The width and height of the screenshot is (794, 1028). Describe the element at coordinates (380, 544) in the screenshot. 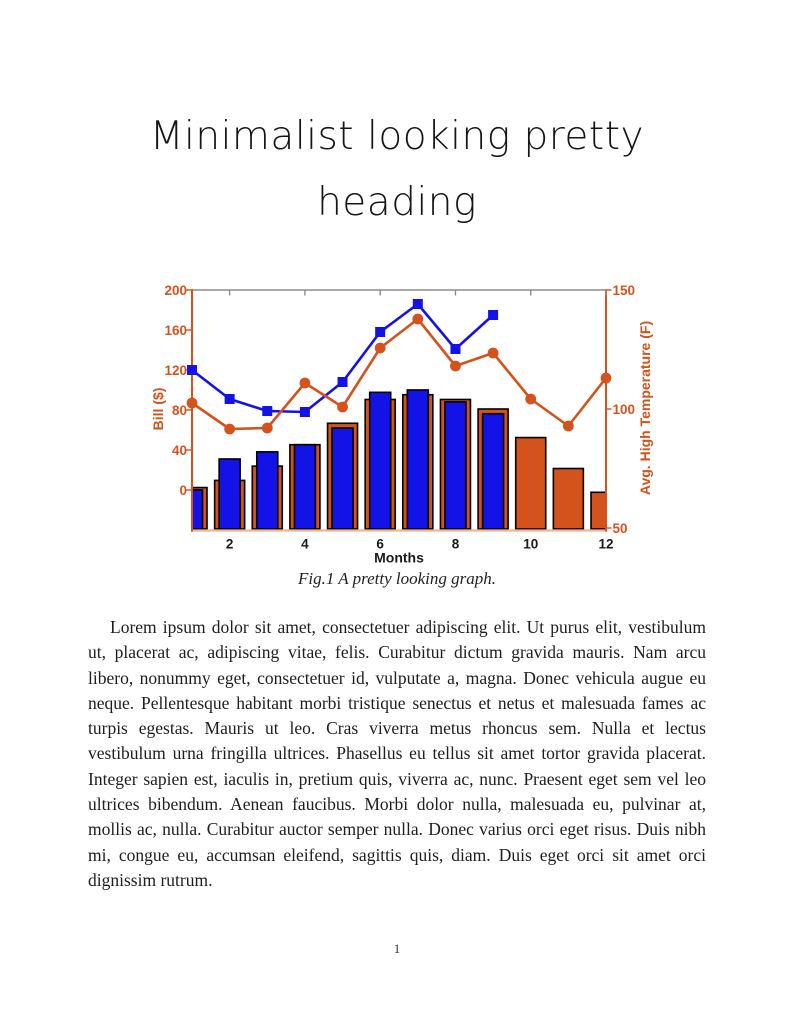

I see `x-axis-tick-label: 6` at that location.